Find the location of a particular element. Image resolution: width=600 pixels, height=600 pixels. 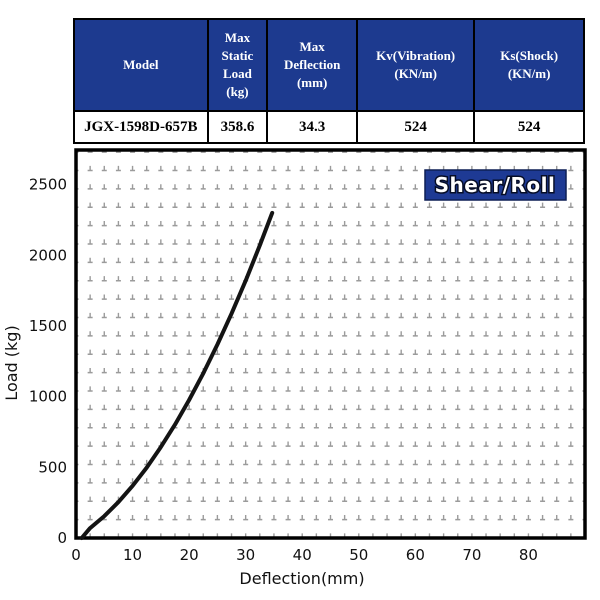

header-model: Model is located at coordinates (141, 65).